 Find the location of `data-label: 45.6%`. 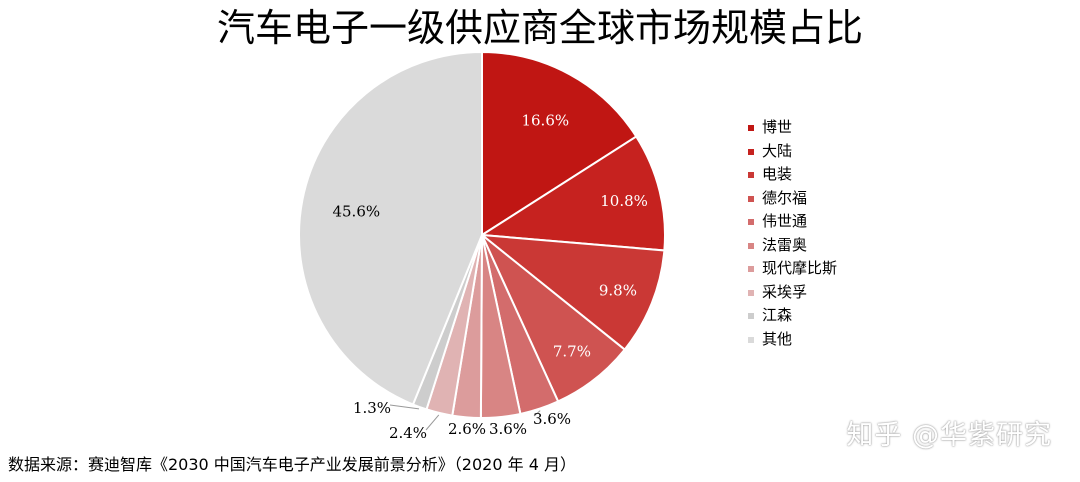

data-label: 45.6% is located at coordinates (356, 211).